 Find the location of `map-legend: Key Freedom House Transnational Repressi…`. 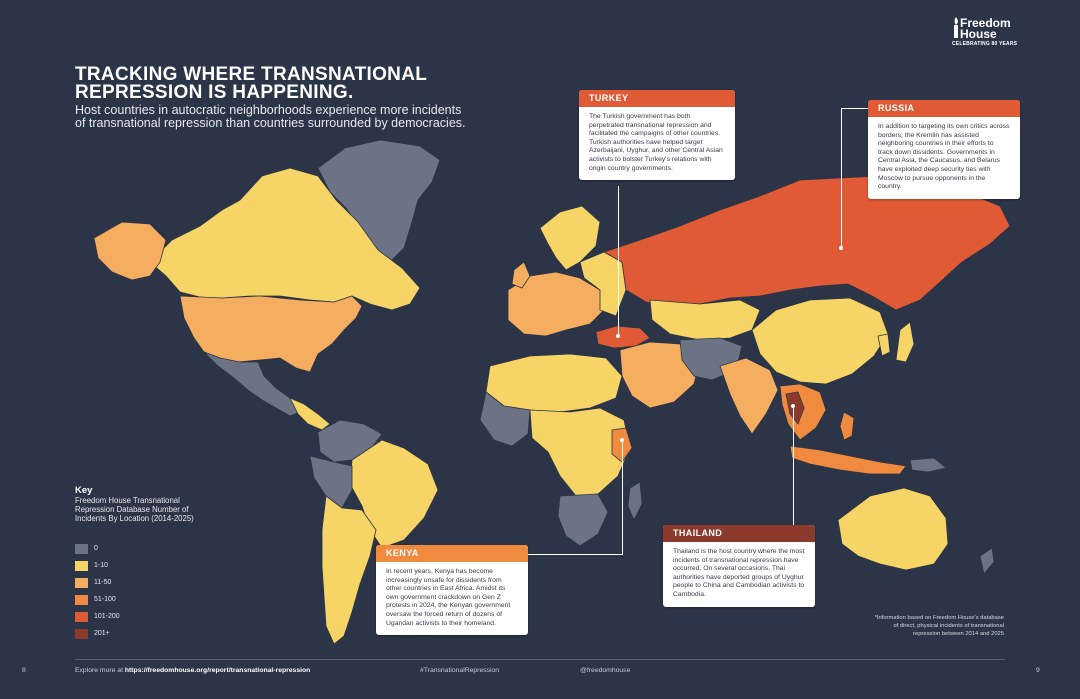

map-legend: Key Freedom House Transnational Repressi… is located at coordinates (140, 504).